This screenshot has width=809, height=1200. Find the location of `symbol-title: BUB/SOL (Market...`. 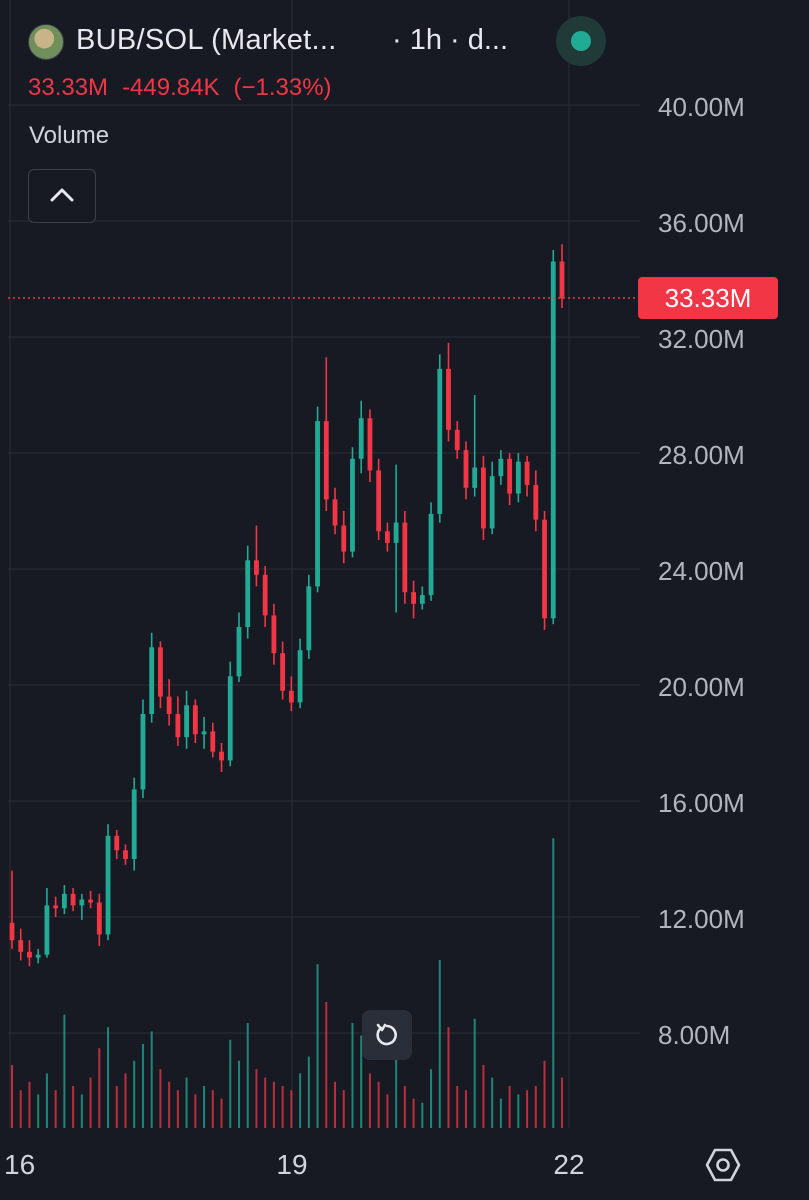

symbol-title: BUB/SOL (Market... is located at coordinates (206, 40).